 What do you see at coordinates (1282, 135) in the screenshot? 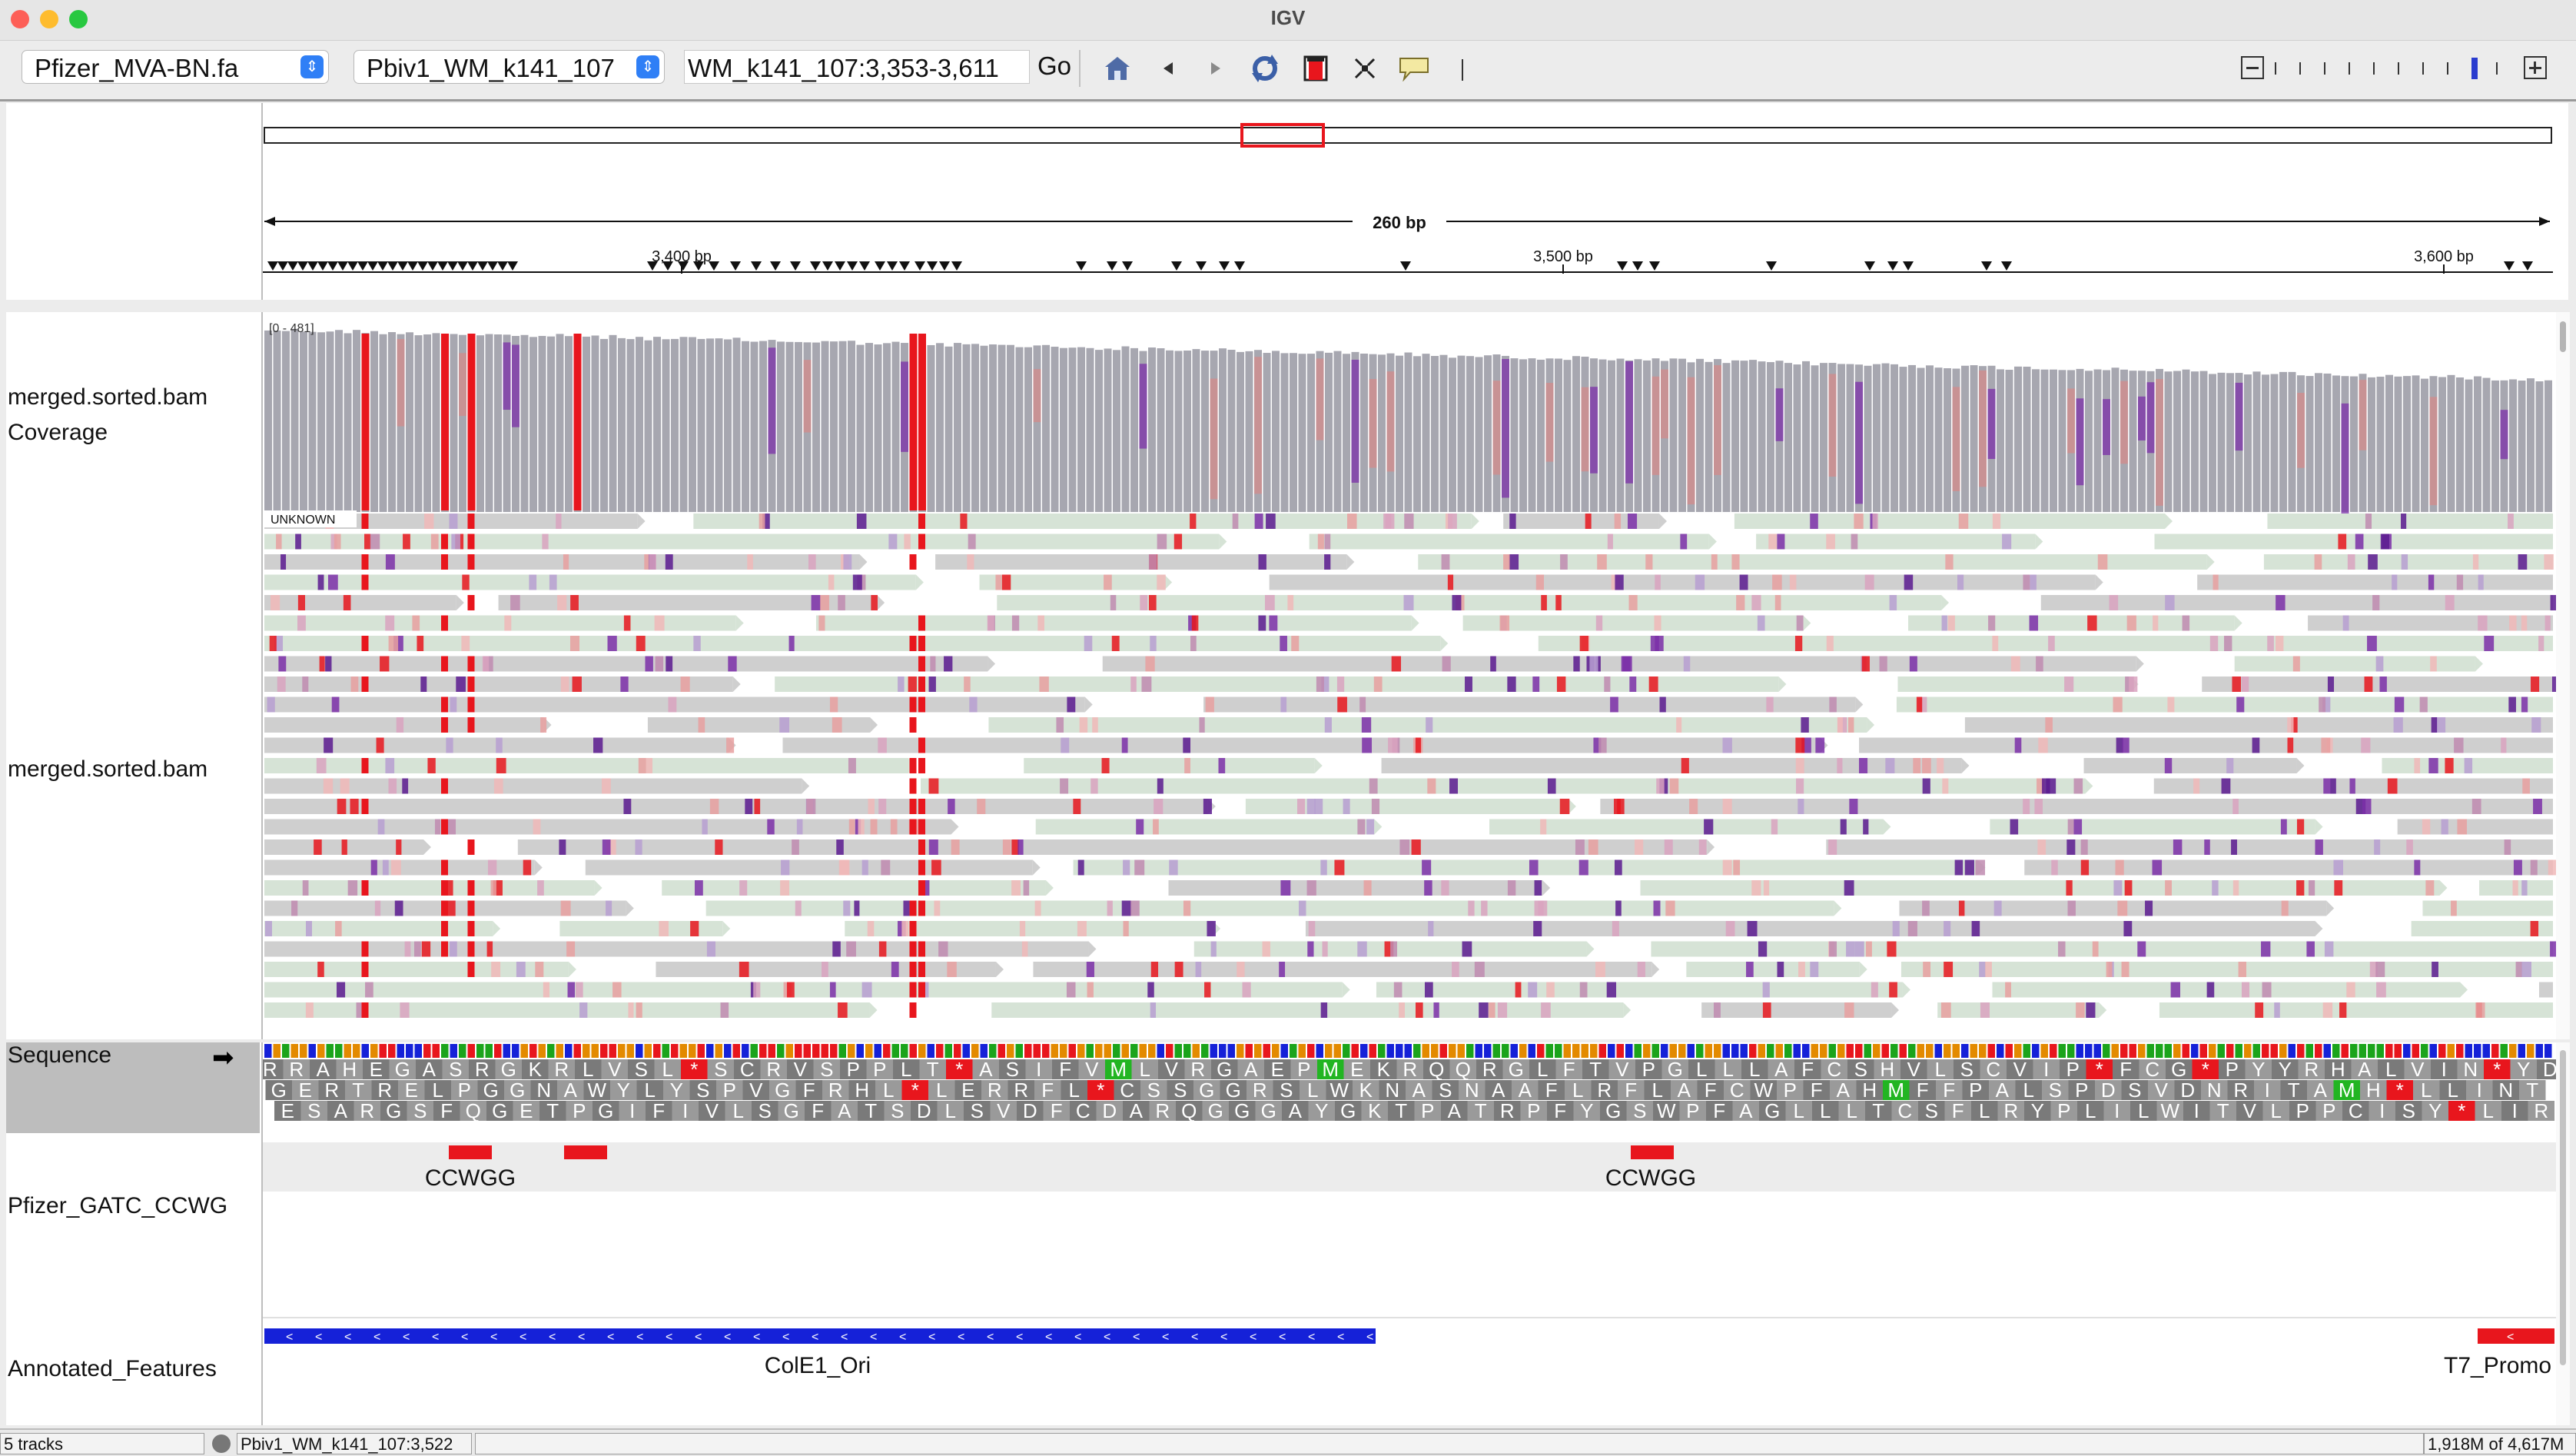
I see `current-region-box` at bounding box center [1282, 135].